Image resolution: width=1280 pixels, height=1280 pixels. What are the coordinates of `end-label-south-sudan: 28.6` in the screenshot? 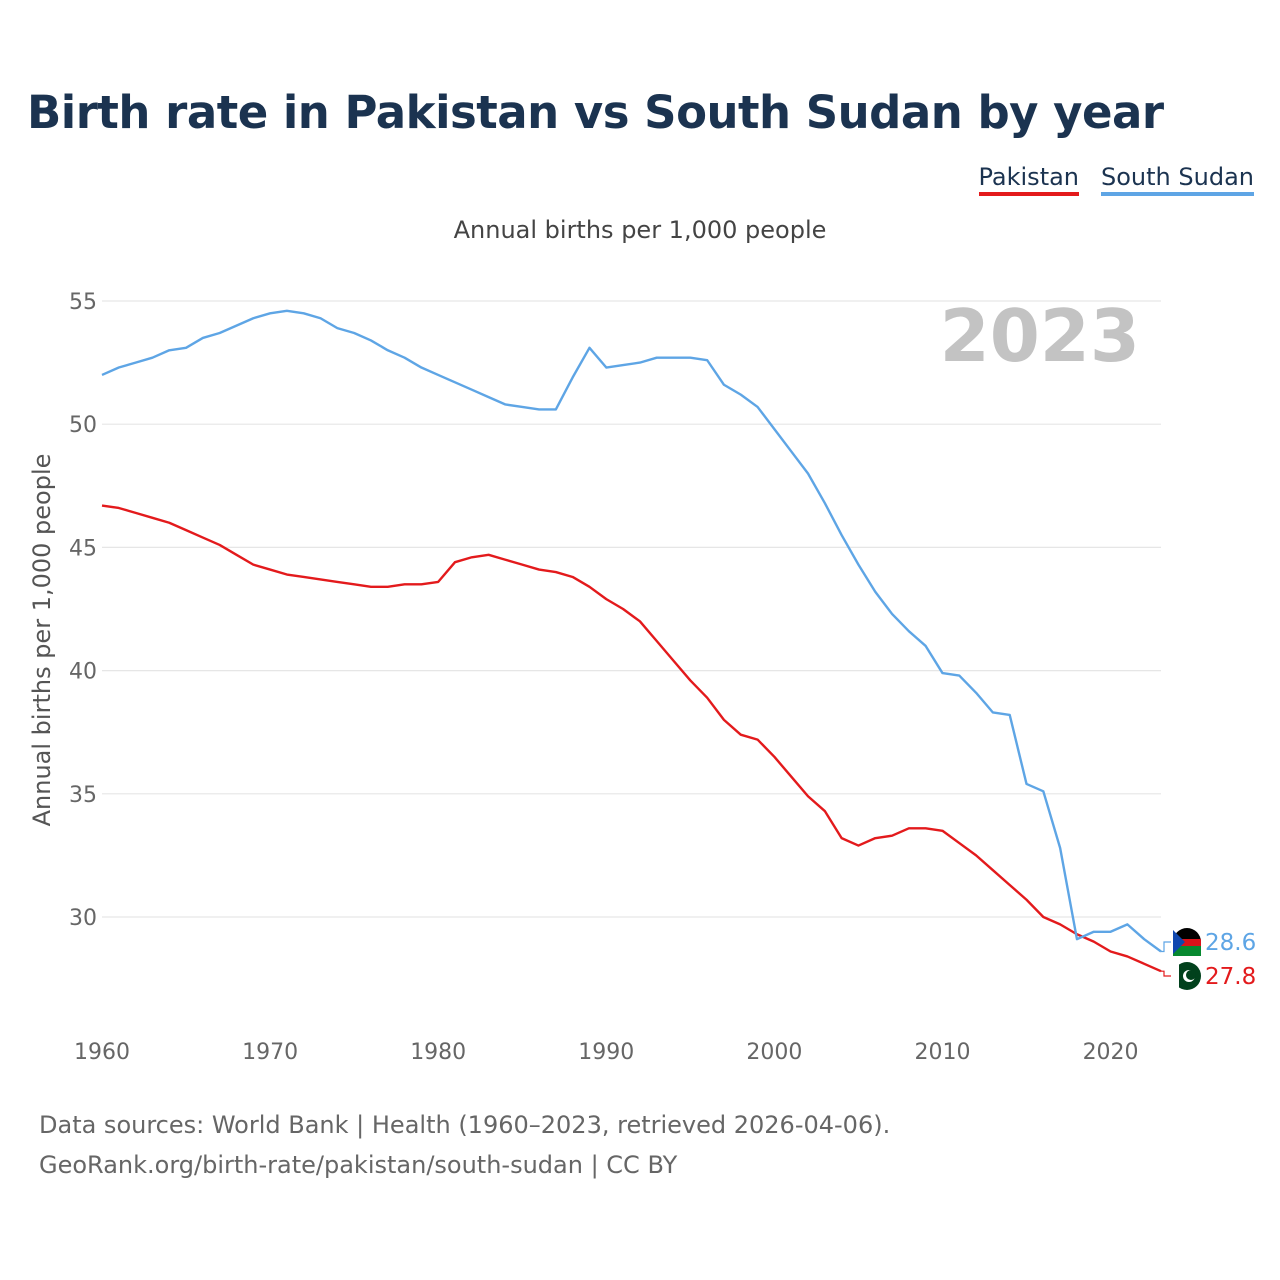 It's located at (1230, 943).